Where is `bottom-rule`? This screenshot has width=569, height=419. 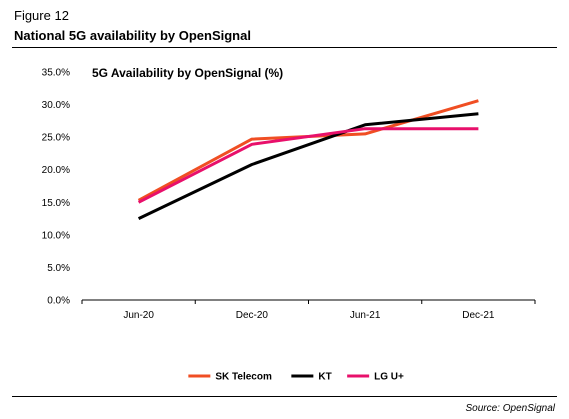 bottom-rule is located at coordinates (284, 396).